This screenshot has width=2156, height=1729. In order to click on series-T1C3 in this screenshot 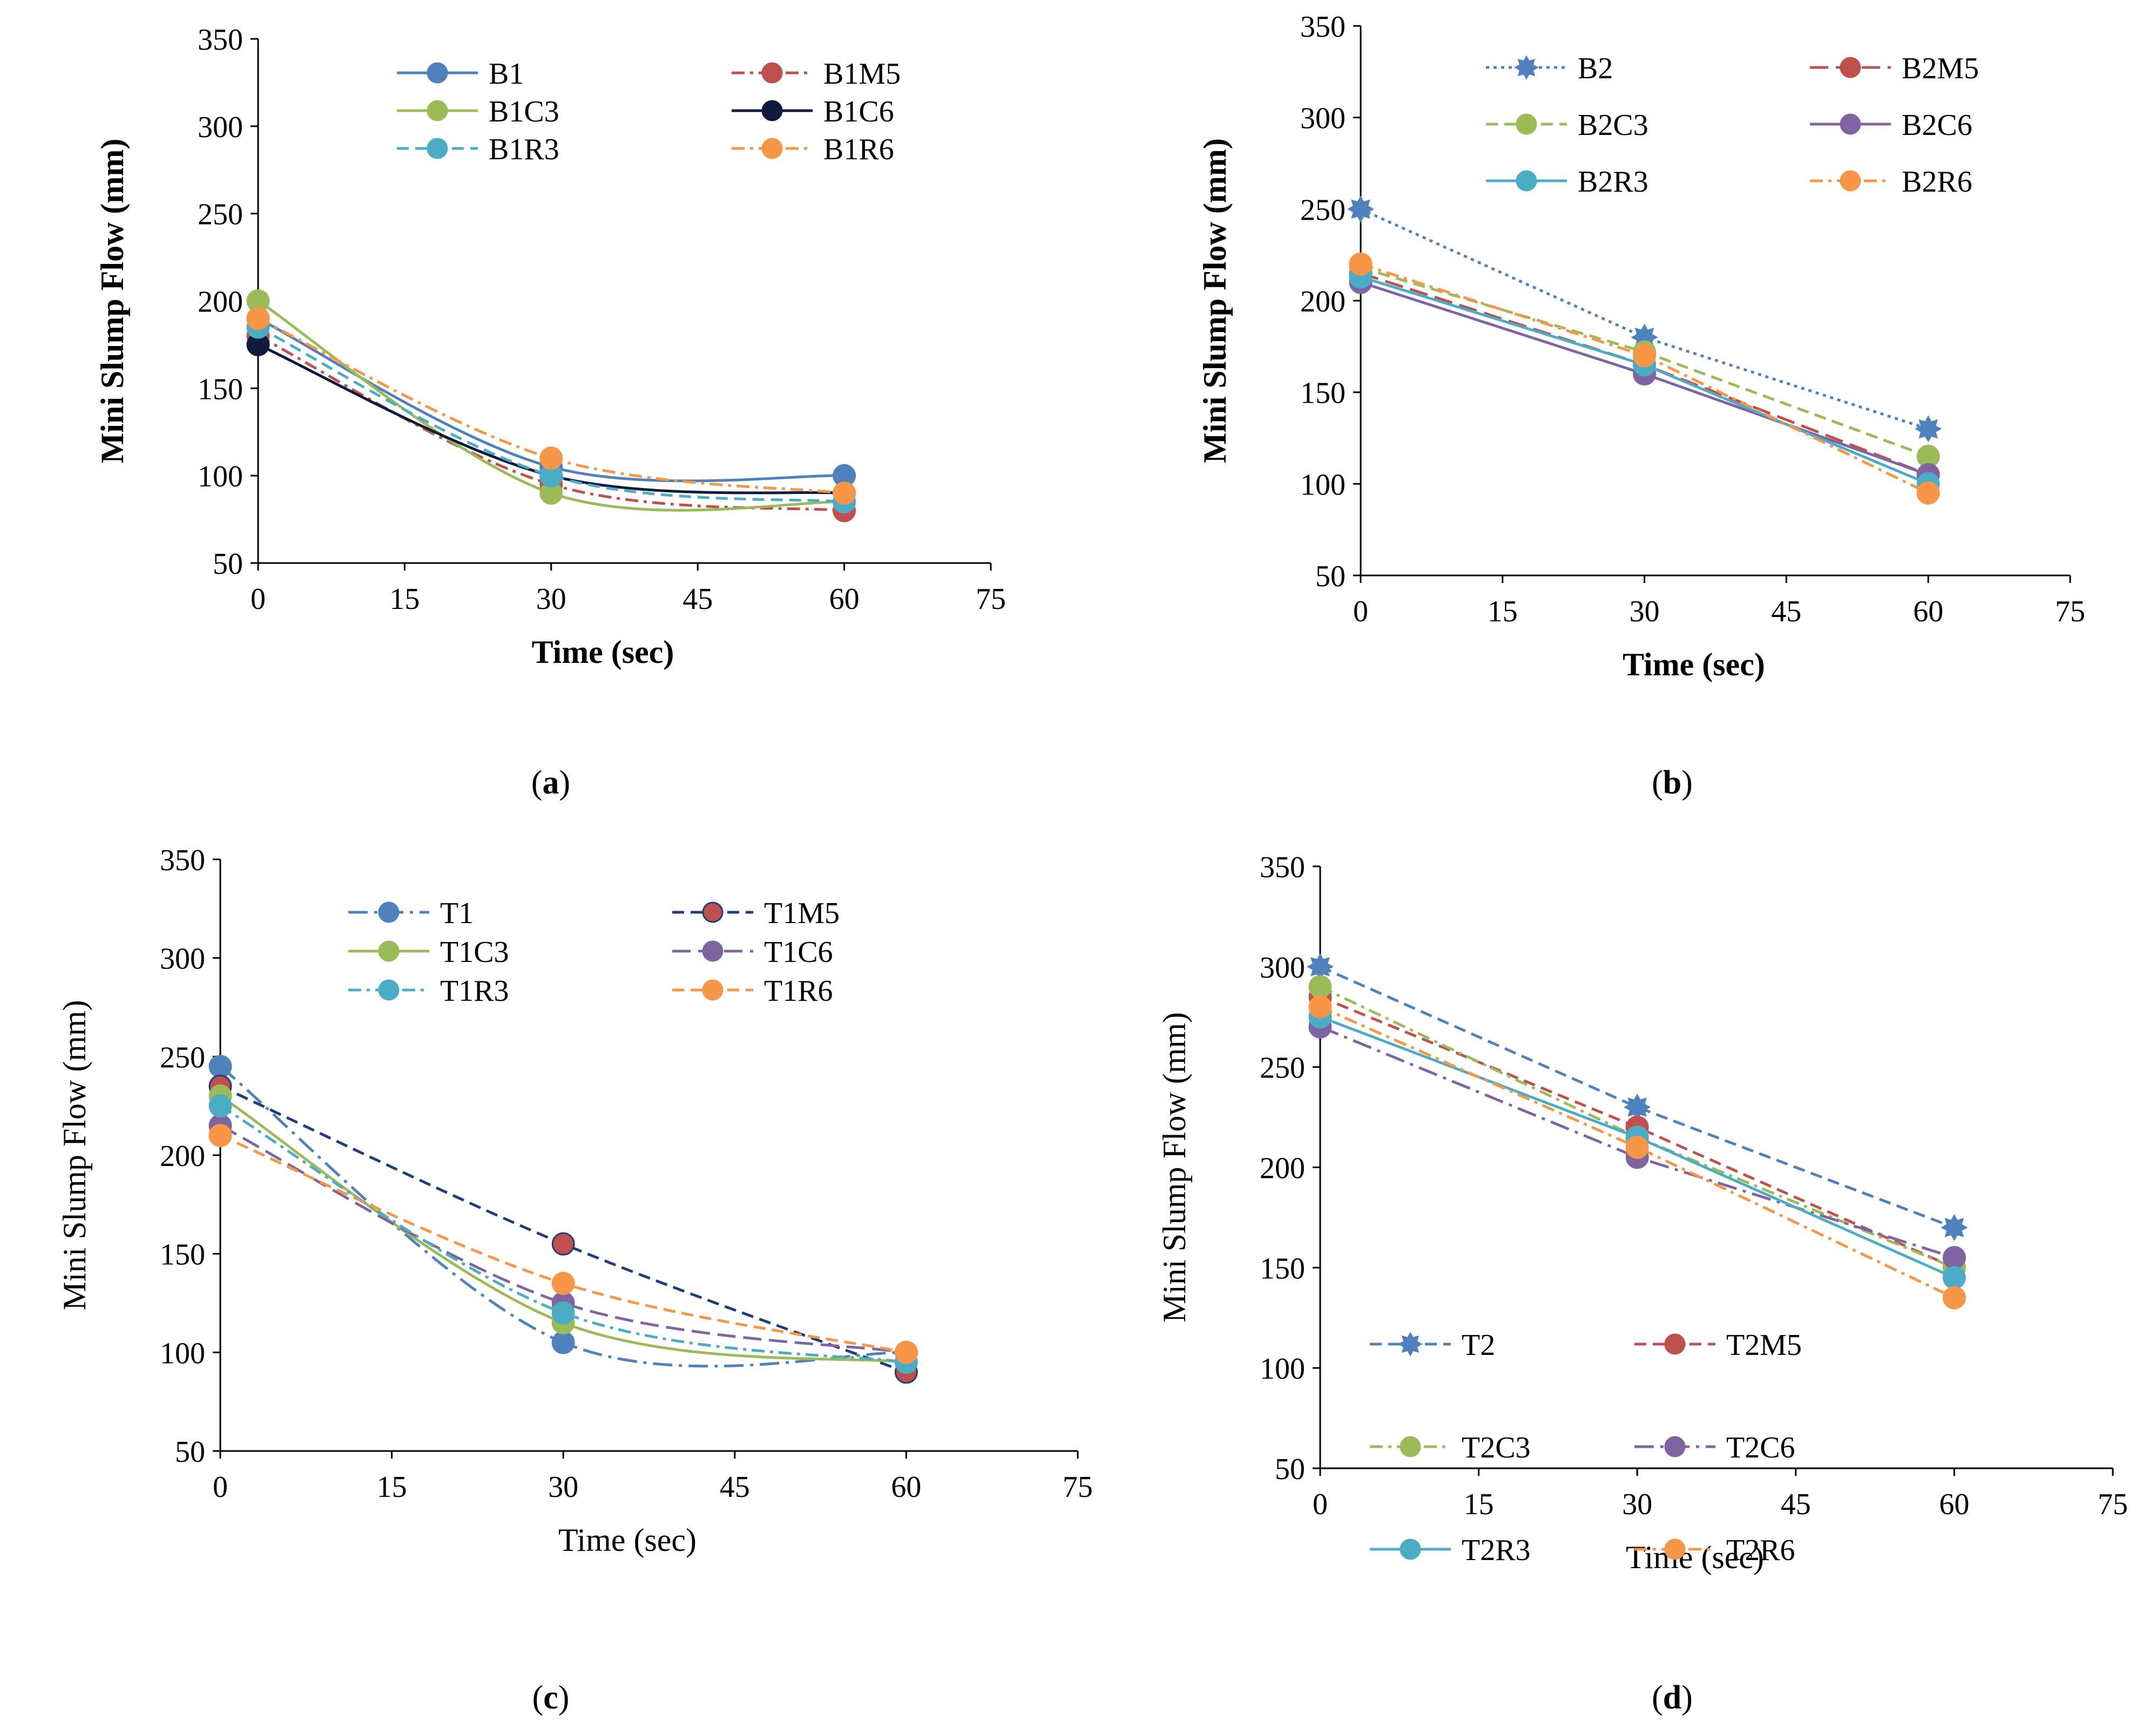, I will do `click(563, 1229)`.